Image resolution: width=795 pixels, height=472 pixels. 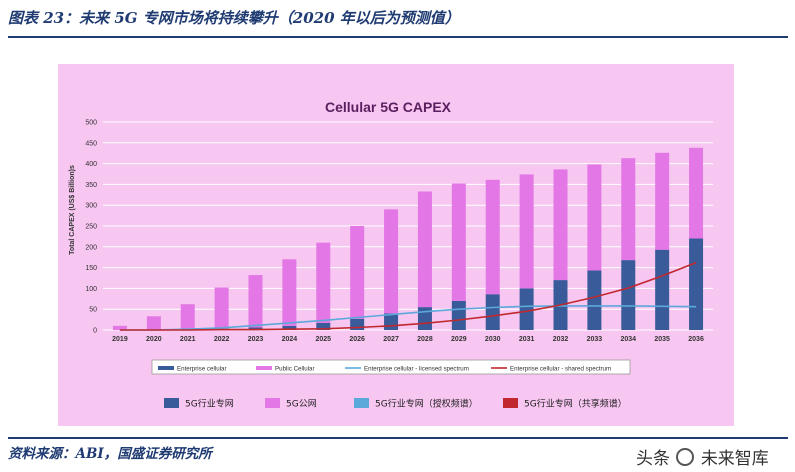 What do you see at coordinates (426, 404) in the screenshot?
I see `legend-cn-label: 5G行业专网（授权频谱）` at bounding box center [426, 404].